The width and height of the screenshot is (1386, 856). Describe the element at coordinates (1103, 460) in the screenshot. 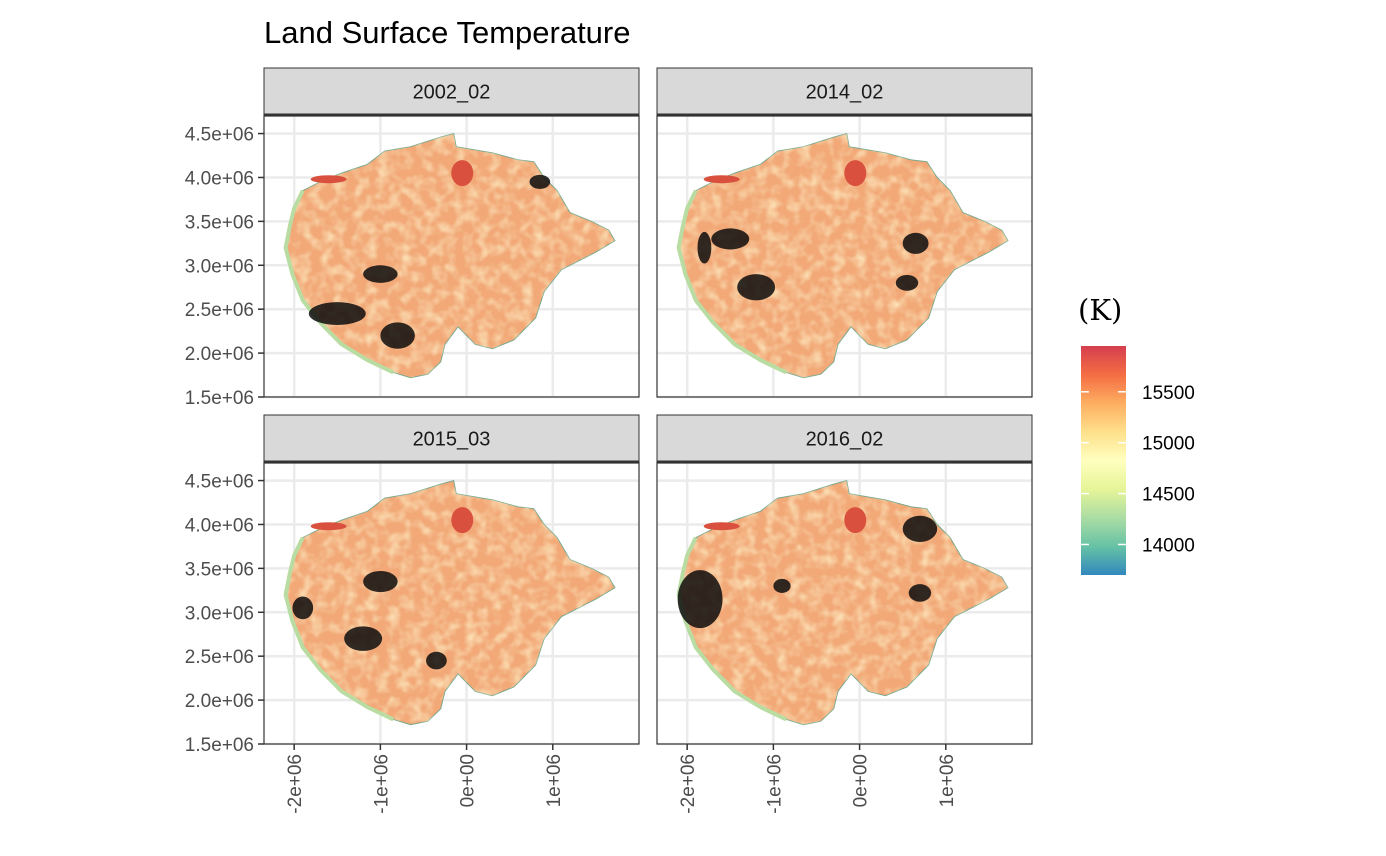

I see `legend-colorbar` at that location.